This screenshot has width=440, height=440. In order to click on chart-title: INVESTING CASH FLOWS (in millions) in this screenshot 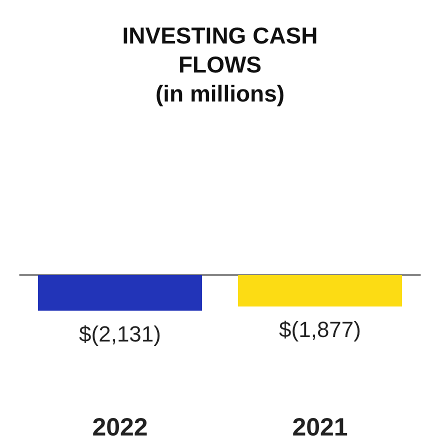, I will do `click(220, 64)`.